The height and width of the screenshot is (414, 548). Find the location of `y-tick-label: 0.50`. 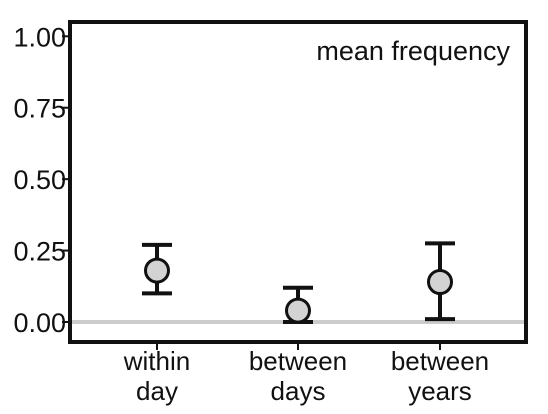

y-tick-label: 0.50 is located at coordinates (39, 180).